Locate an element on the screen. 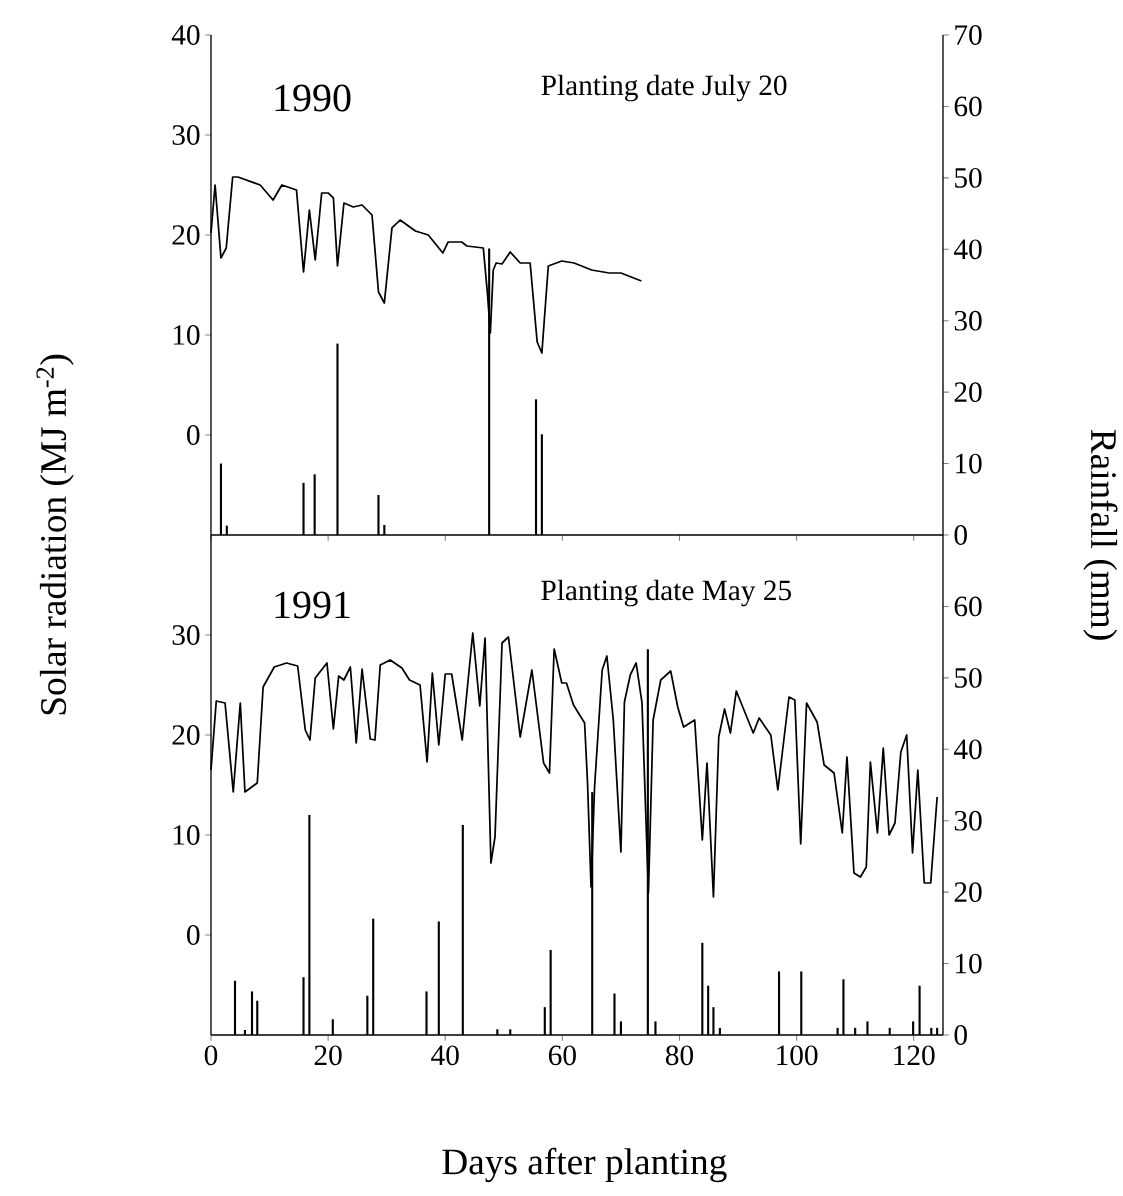 This screenshot has height=1196, width=1123. x-tick-label: 60 is located at coordinates (562, 1055).